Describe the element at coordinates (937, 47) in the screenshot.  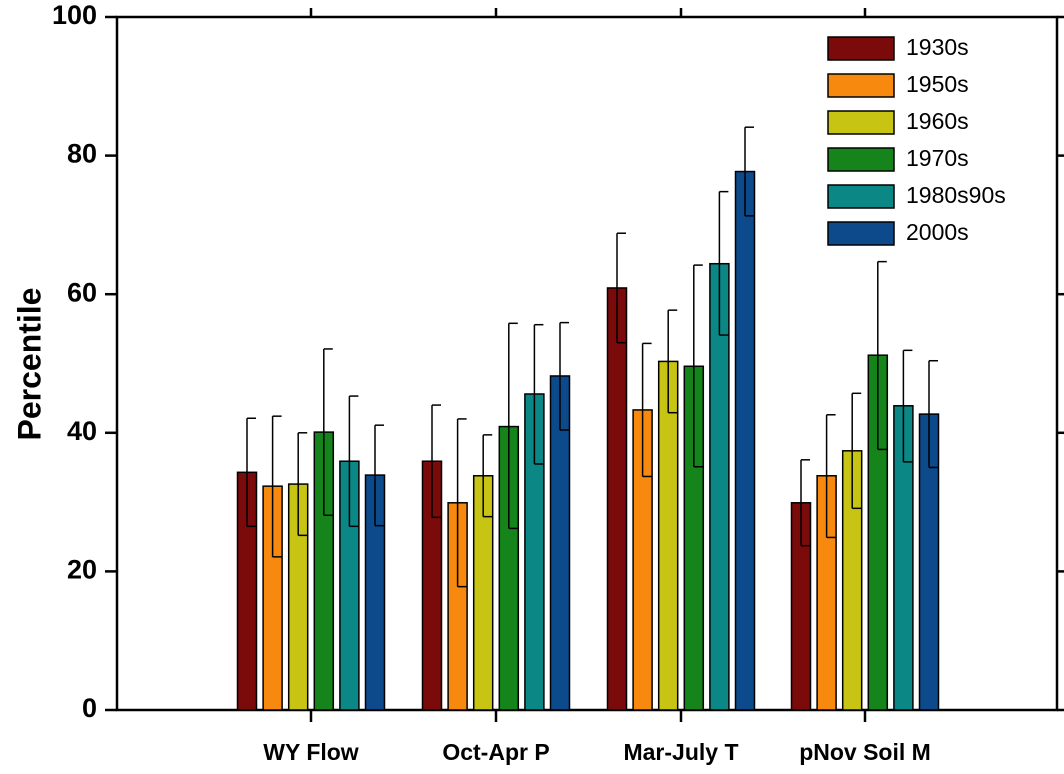
I see `legend-label-1930s: 1930s` at that location.